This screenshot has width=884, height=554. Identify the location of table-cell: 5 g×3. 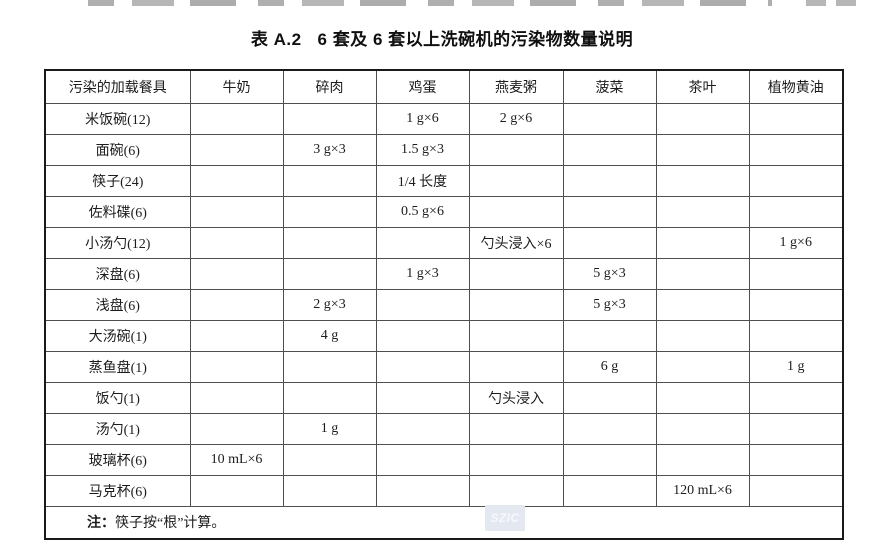
(609, 273).